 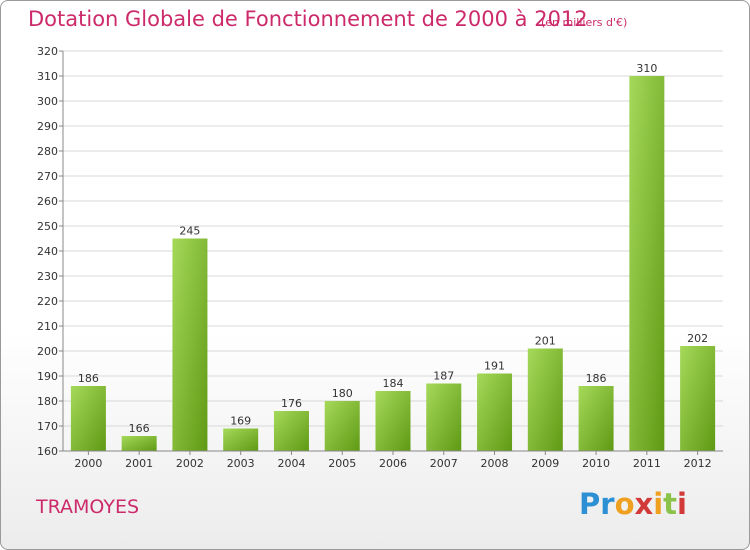 What do you see at coordinates (47, 226) in the screenshot?
I see `y-tick-label: 250` at bounding box center [47, 226].